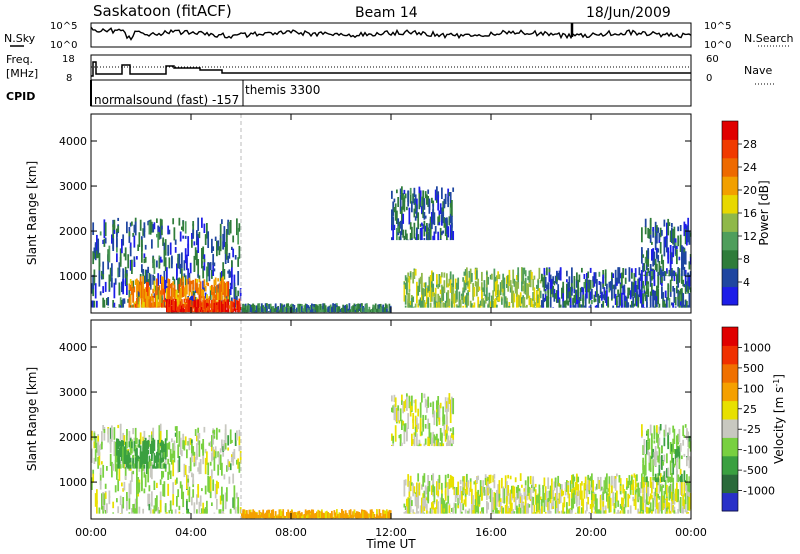  Describe the element at coordinates (63, 45) in the screenshot. I see `noise-left-tick-bottom: 10^0` at that location.